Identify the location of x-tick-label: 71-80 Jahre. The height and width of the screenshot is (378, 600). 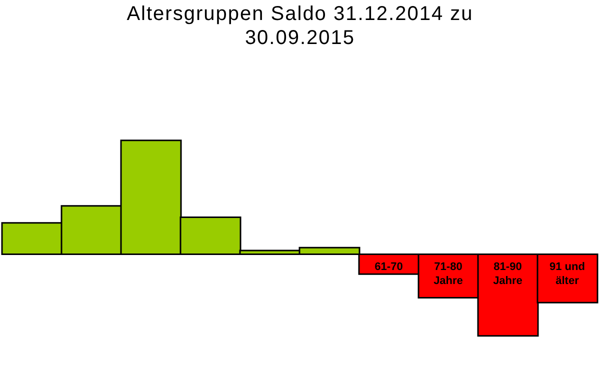
(448, 274).